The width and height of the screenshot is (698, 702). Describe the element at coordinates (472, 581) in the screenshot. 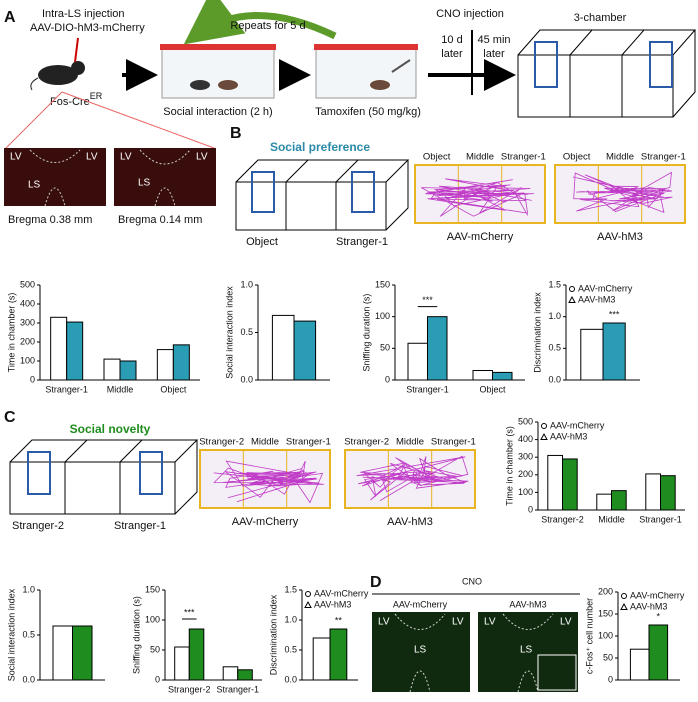

I see `treatment-label: CNO` at that location.